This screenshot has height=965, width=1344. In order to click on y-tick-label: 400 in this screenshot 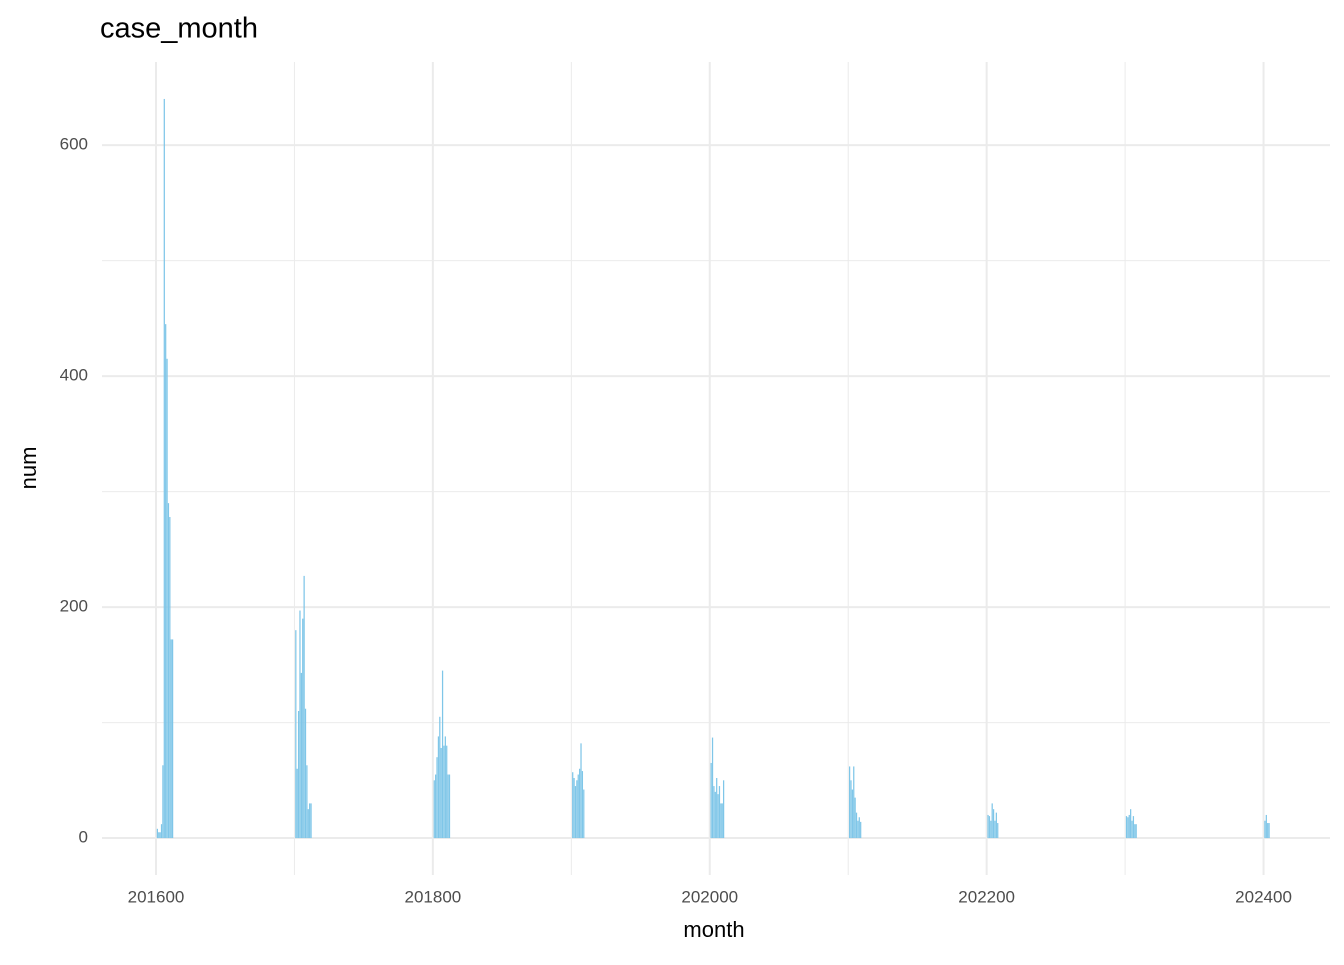, I will do `click(74, 375)`.